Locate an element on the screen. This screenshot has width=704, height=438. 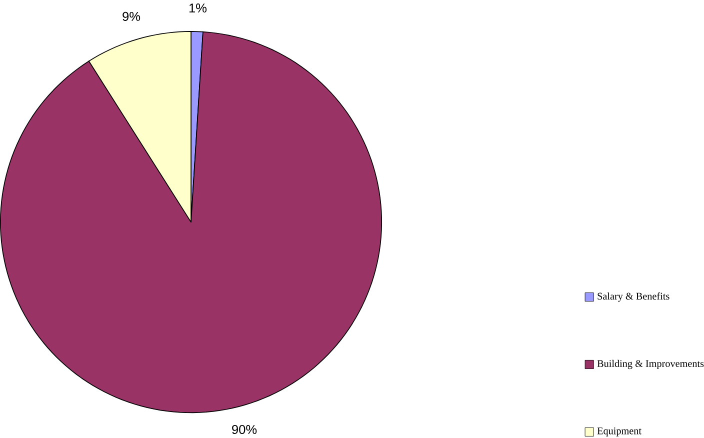
data-label: 9% is located at coordinates (131, 17).